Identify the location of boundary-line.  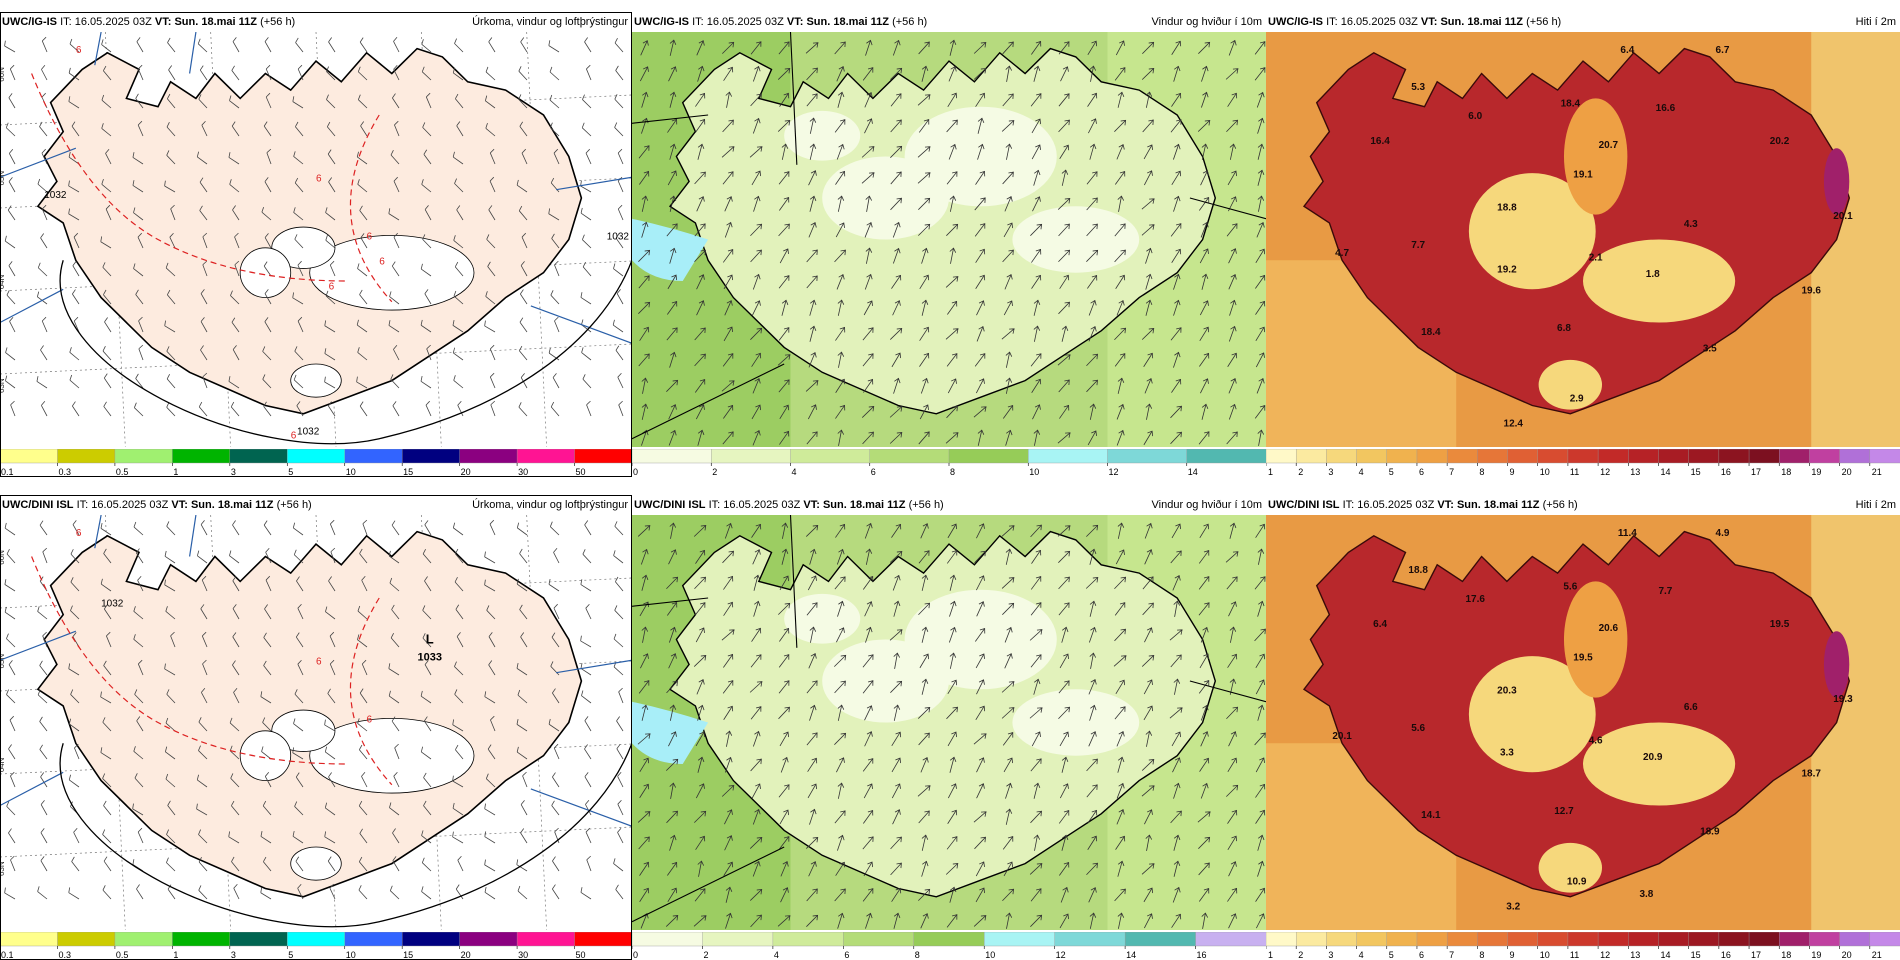
(594, 183).